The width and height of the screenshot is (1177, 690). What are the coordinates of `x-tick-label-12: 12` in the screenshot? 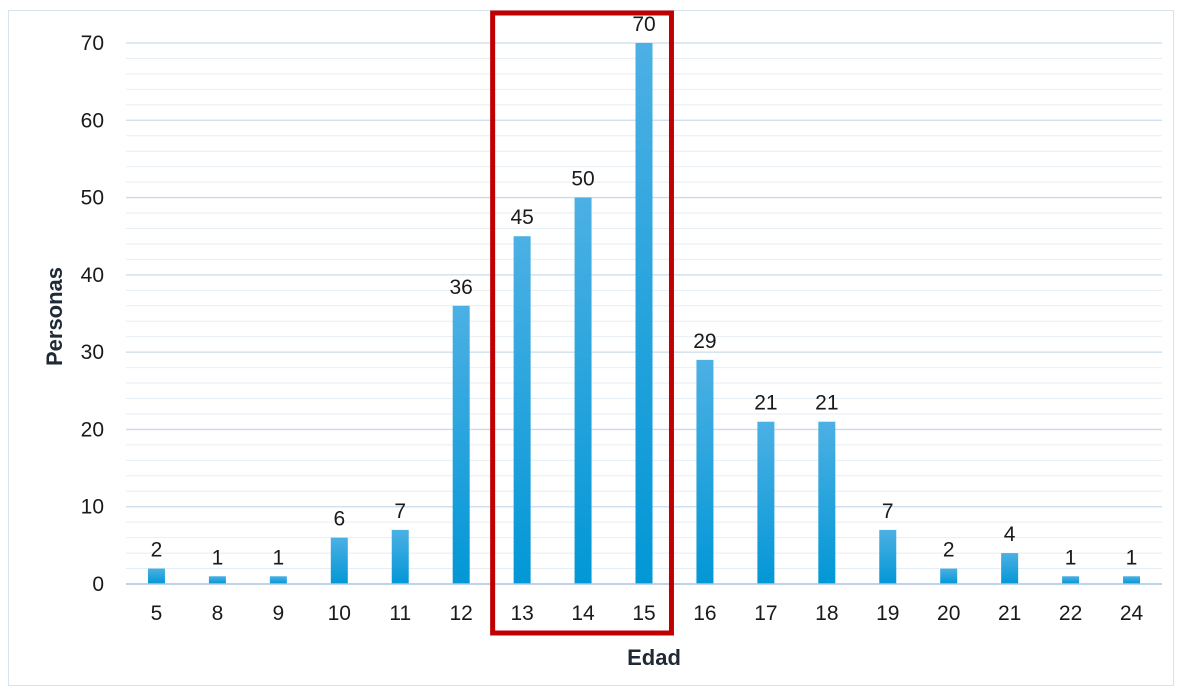 It's located at (460, 613).